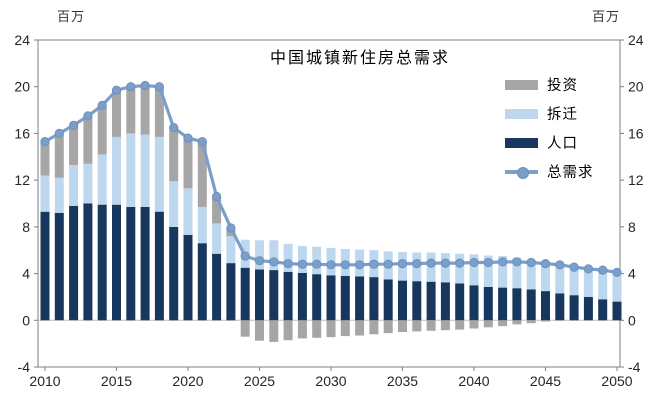 This screenshot has width=660, height=402. I want to click on y-axis-tick-label-left: 20, so click(22, 87).